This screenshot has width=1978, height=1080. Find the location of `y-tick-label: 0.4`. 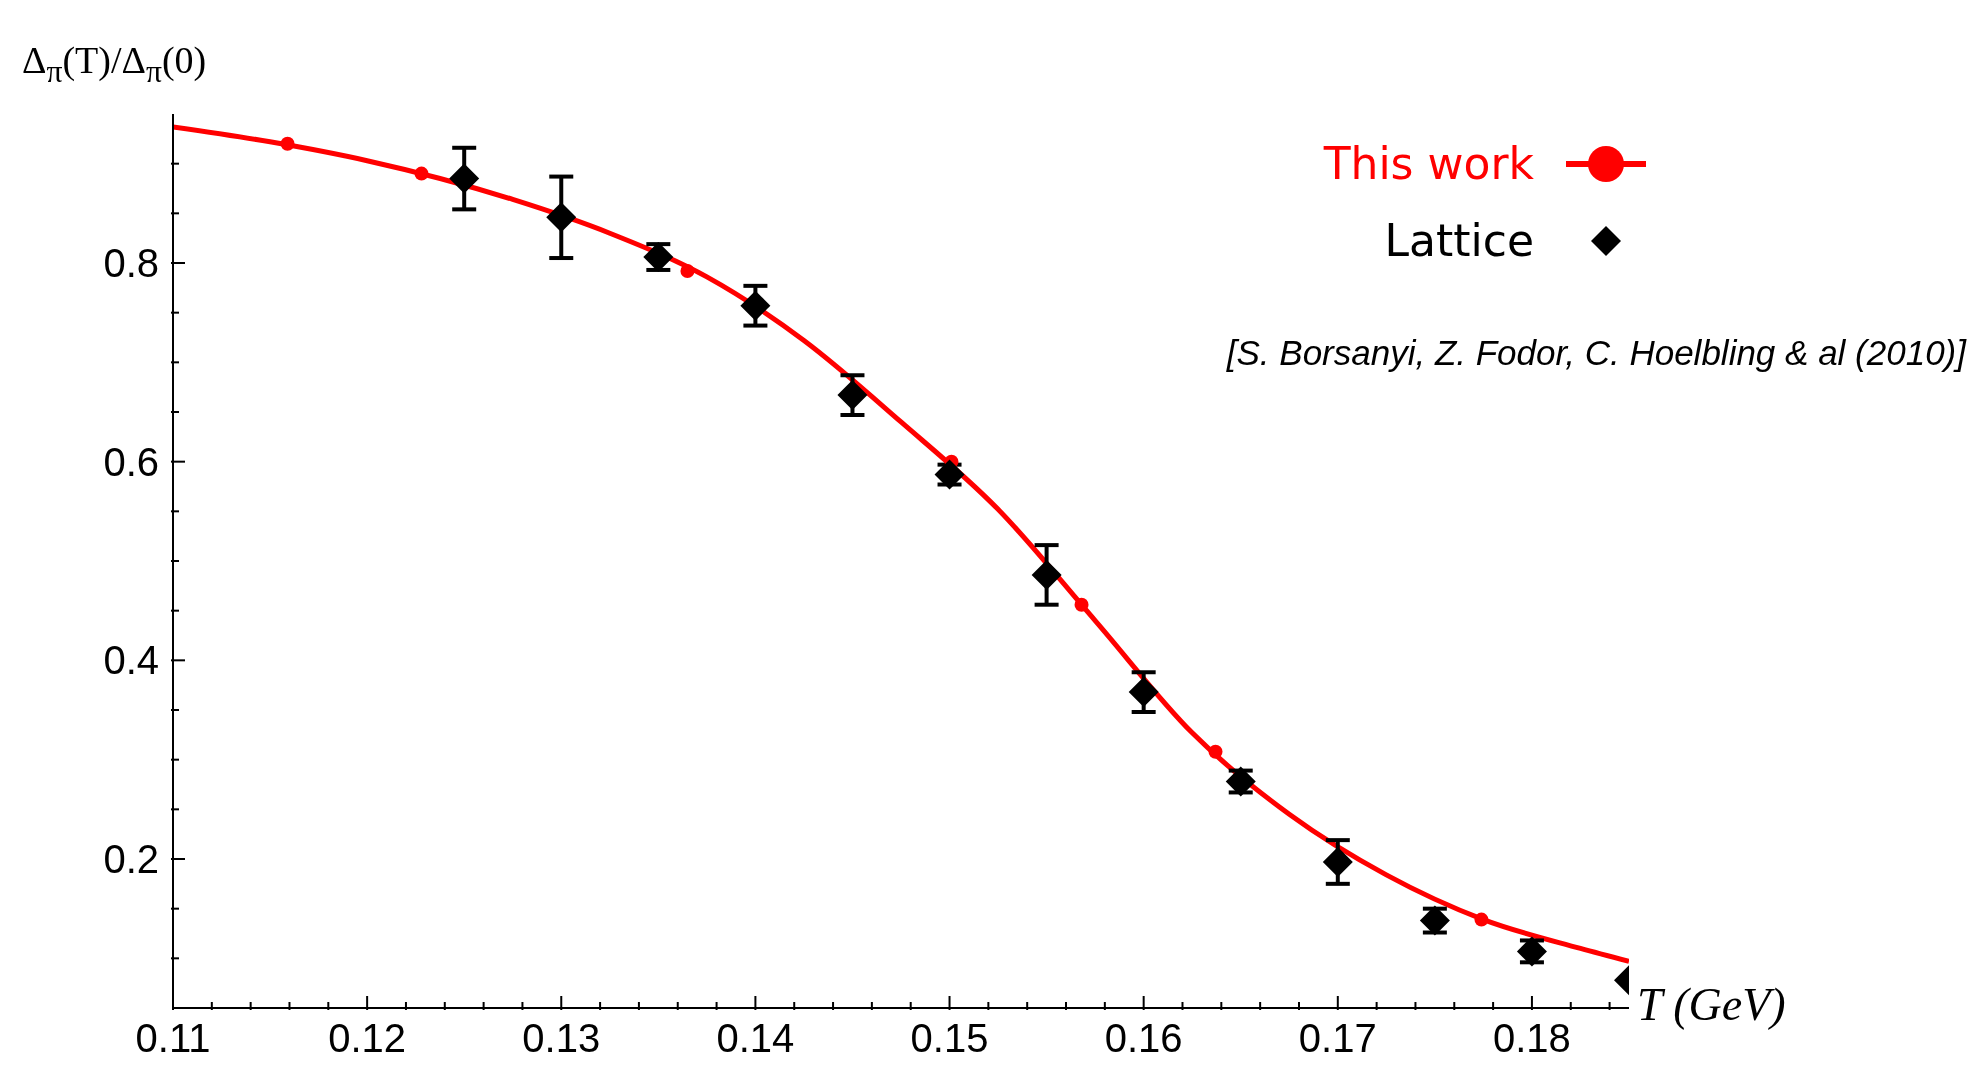

y-tick-label: 0.4 is located at coordinates (131, 660).